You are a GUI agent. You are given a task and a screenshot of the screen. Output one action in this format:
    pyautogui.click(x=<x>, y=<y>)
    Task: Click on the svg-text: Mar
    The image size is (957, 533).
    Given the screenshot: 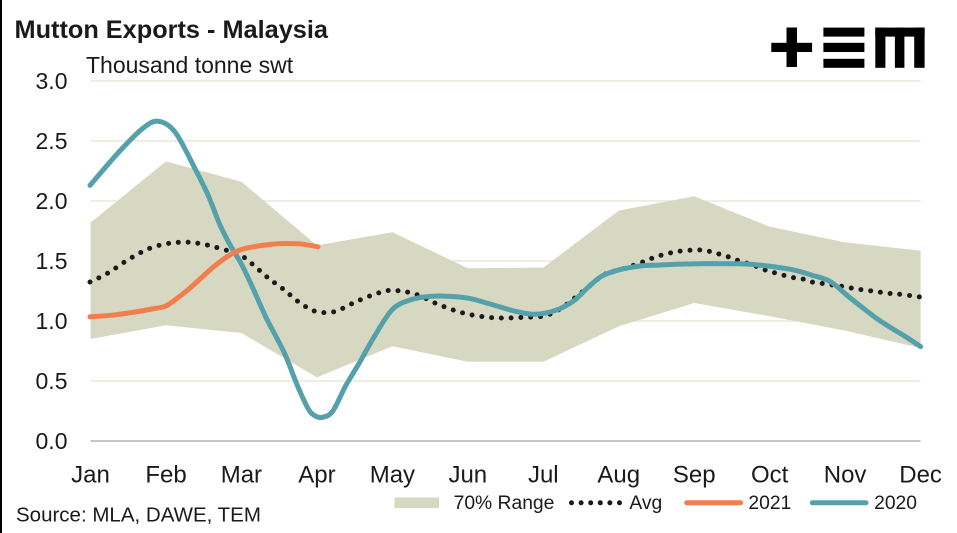 What is the action you would take?
    pyautogui.click(x=241, y=475)
    